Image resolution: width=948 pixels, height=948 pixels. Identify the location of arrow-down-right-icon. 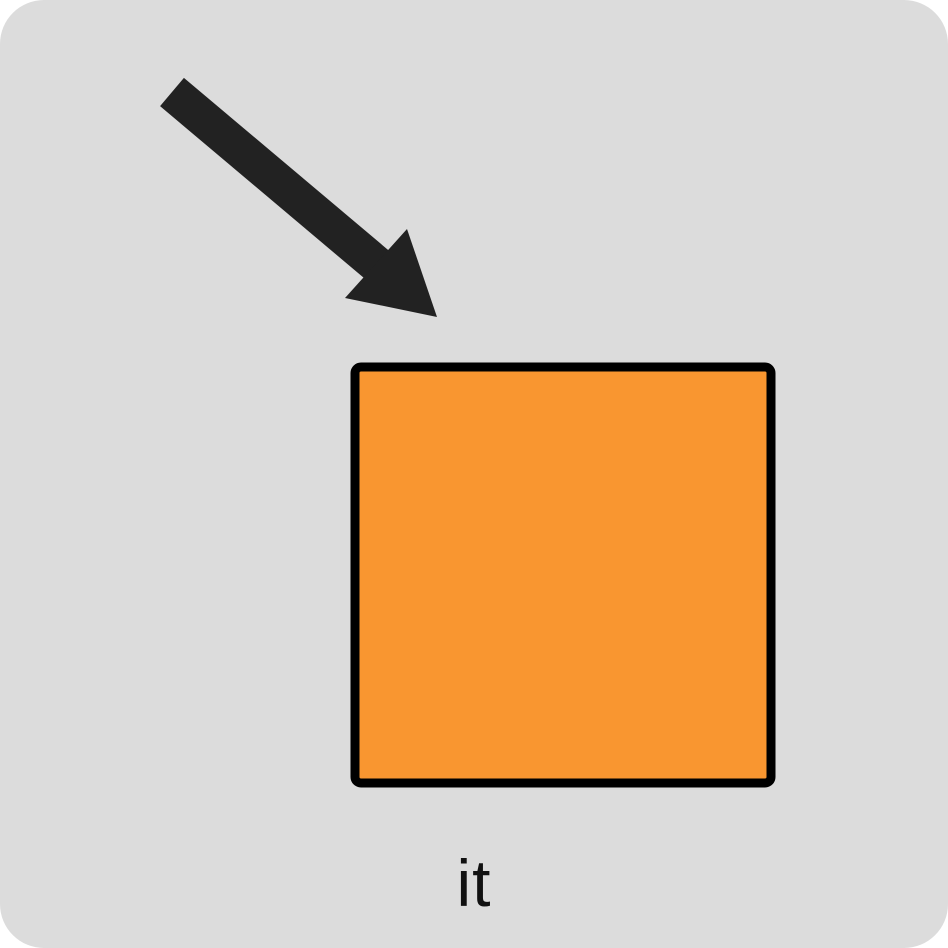
(298, 197).